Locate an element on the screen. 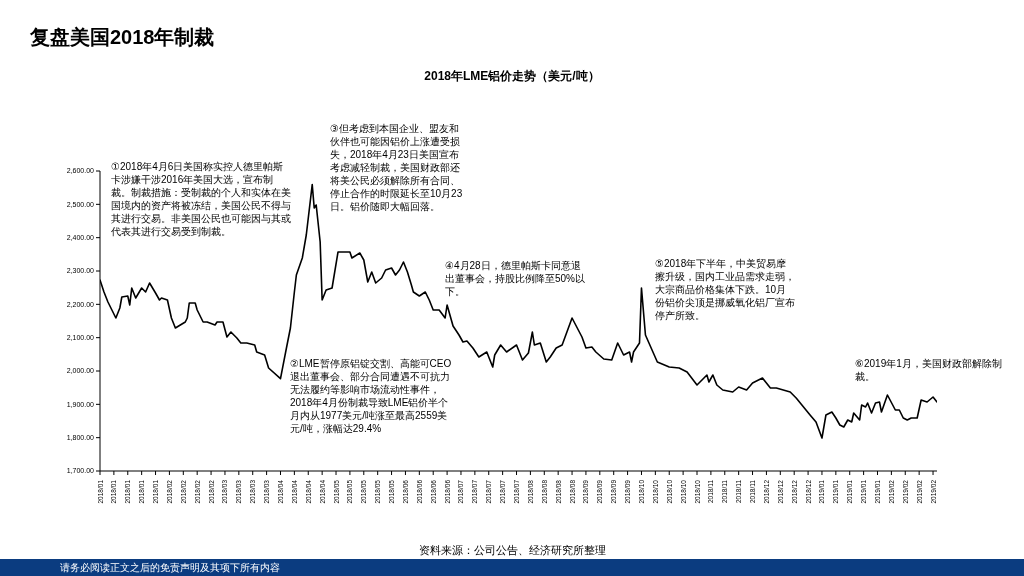 This screenshot has height=576, width=1024. chart-title: 复盘美国2018年制裁 is located at coordinates (122, 37).